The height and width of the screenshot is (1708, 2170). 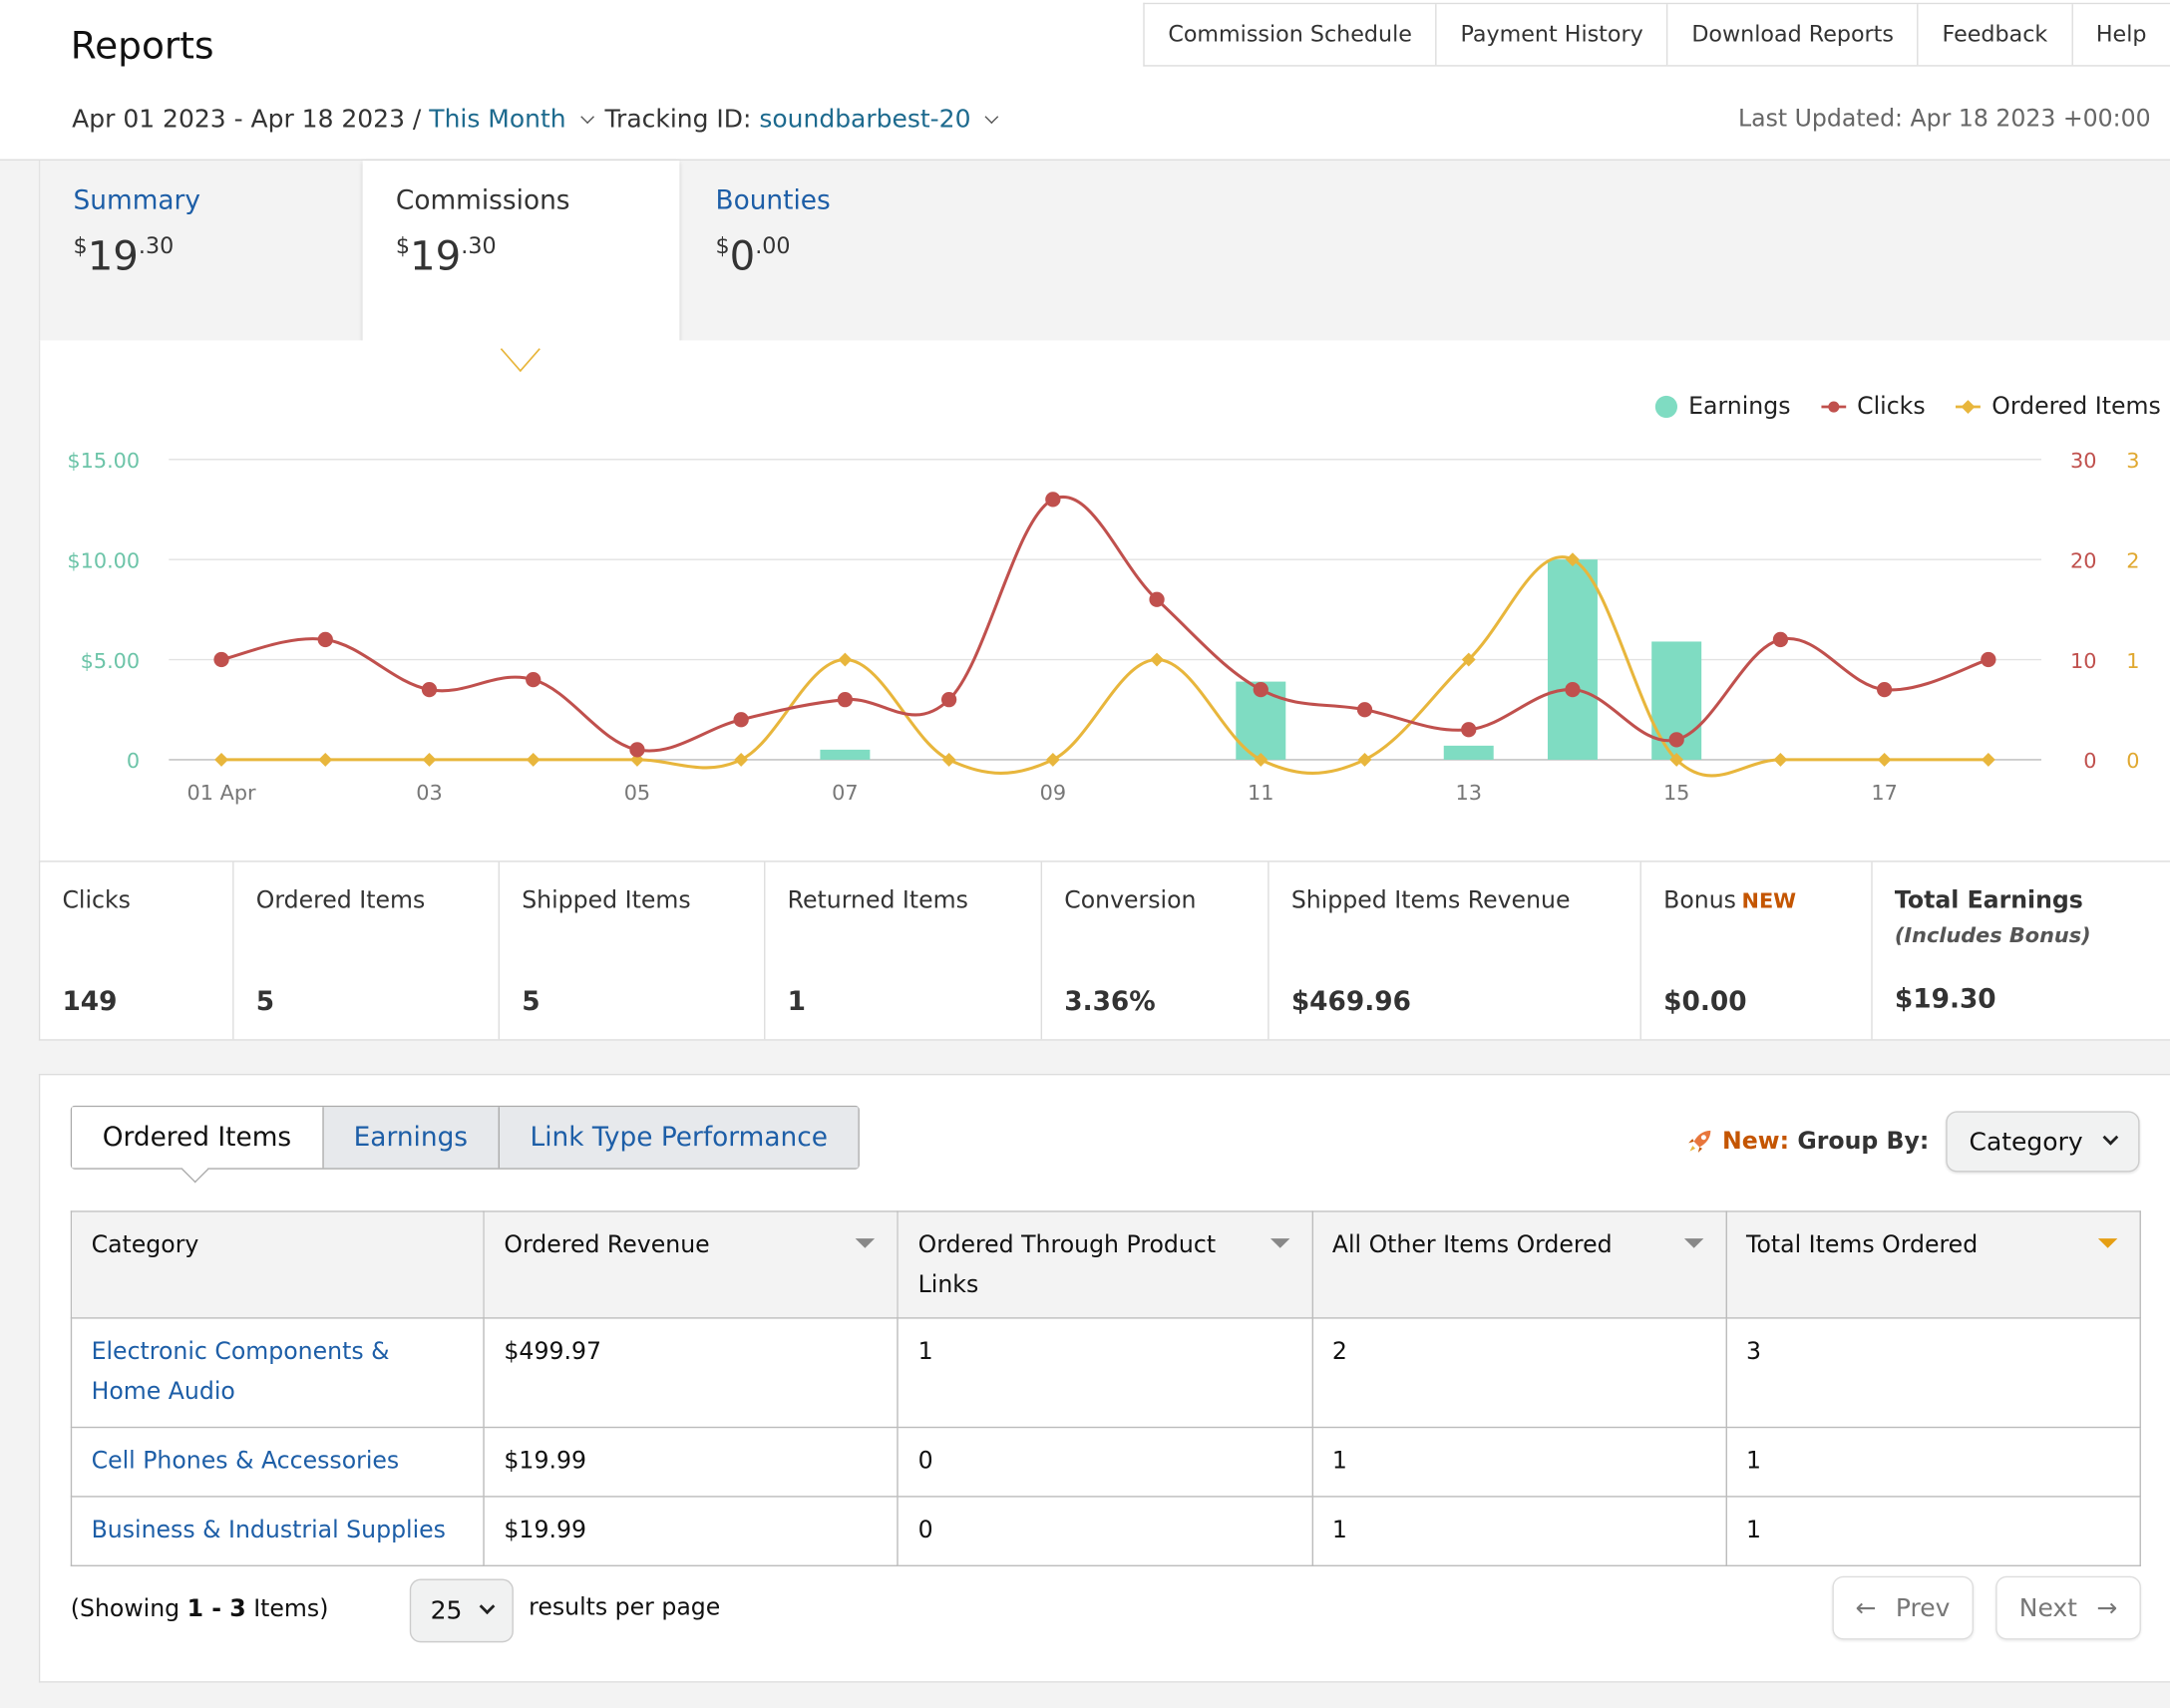 What do you see at coordinates (637, 793) in the screenshot?
I see `x-tick-label: 05` at bounding box center [637, 793].